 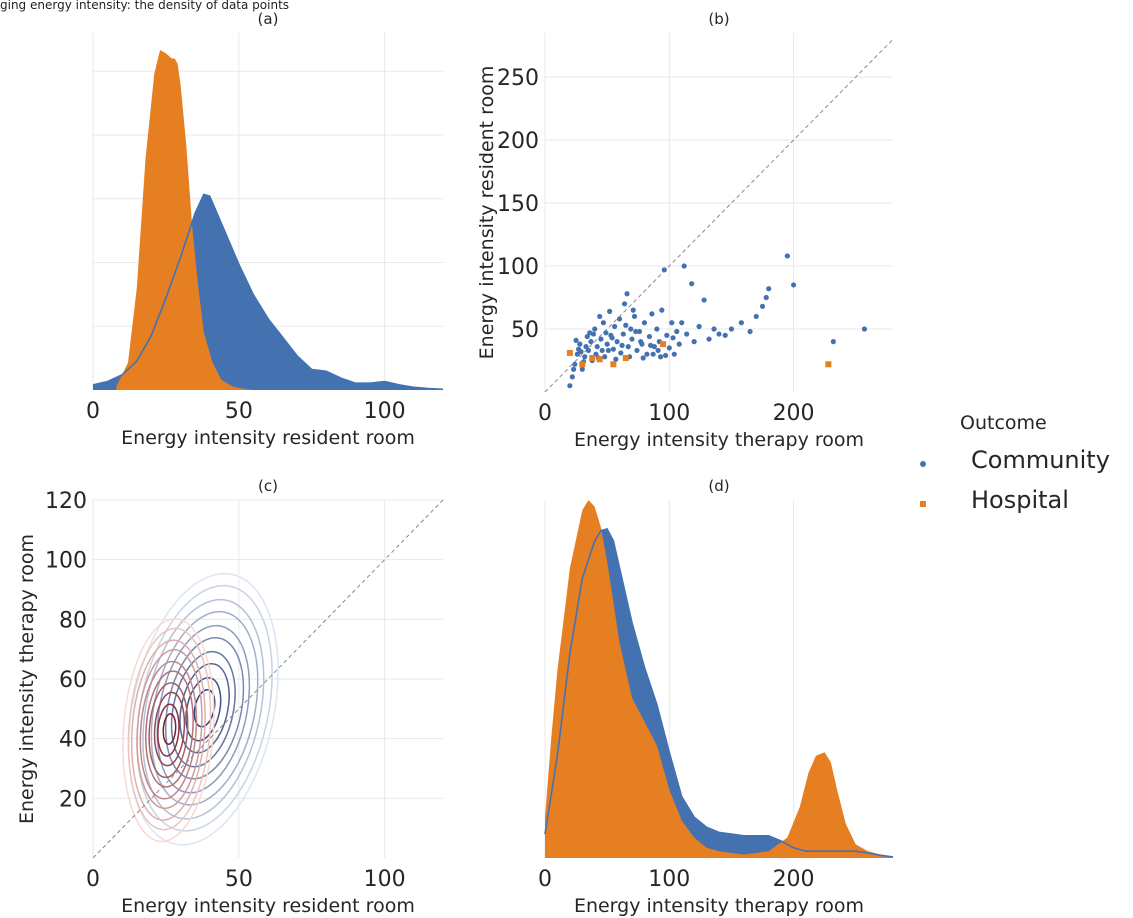 I want to click on x-axis-label-b: Energy intensity therapy room, so click(x=719, y=440).